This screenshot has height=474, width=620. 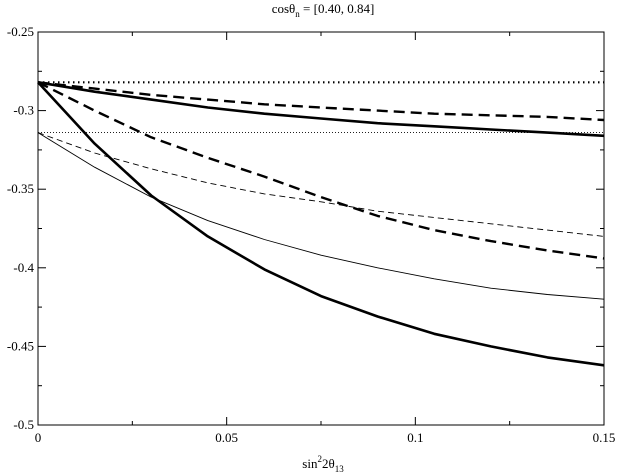 I want to click on chart-title-subscript: n, so click(x=297, y=14).